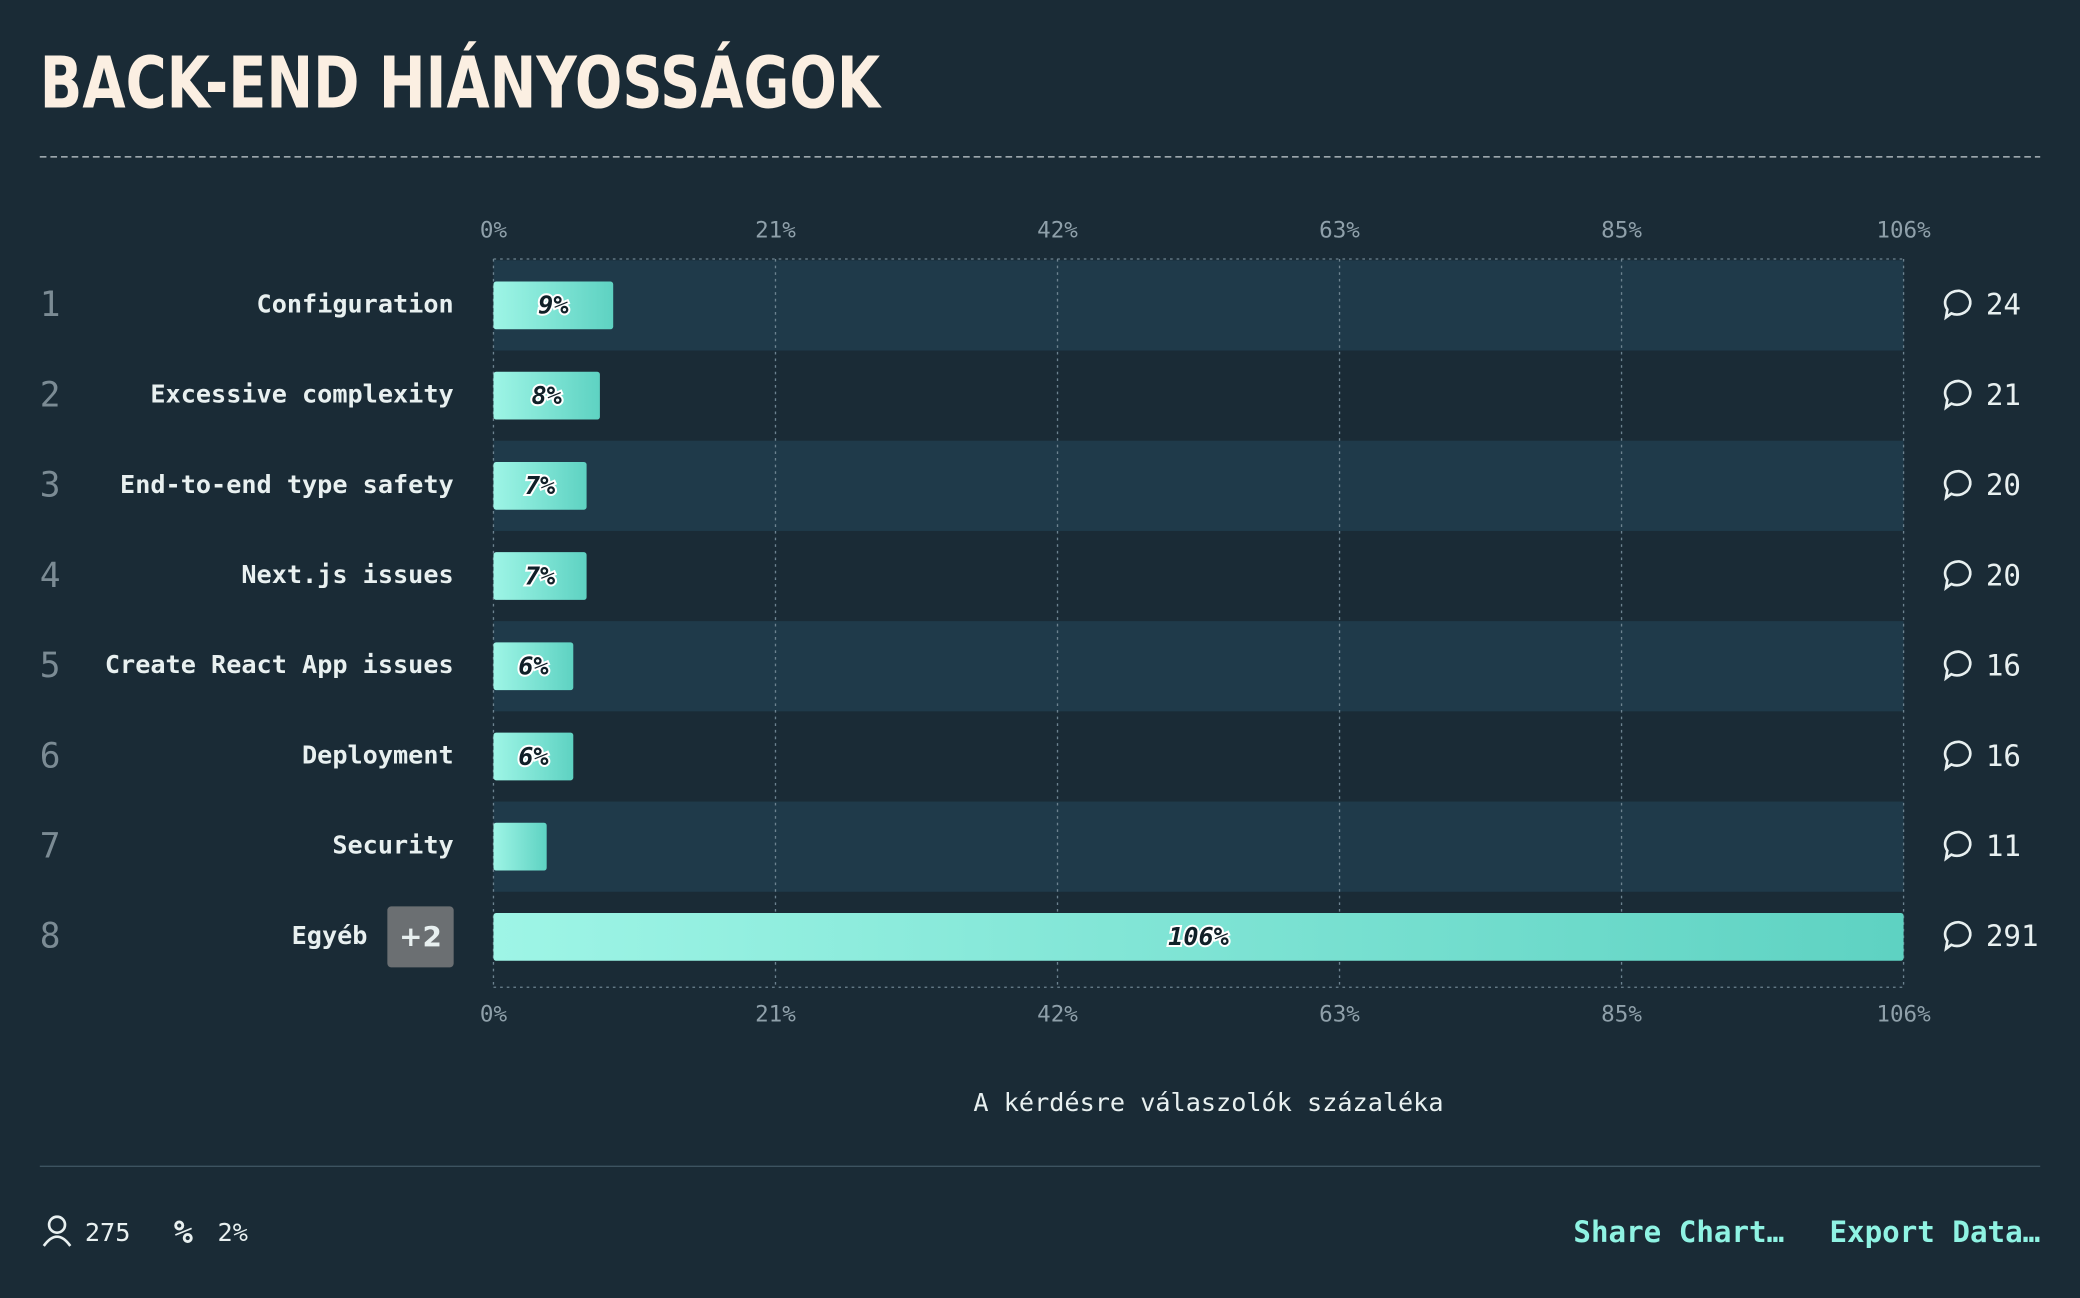 The height and width of the screenshot is (1298, 2080). Describe the element at coordinates (2003, 846) in the screenshot. I see `count: 11` at that location.